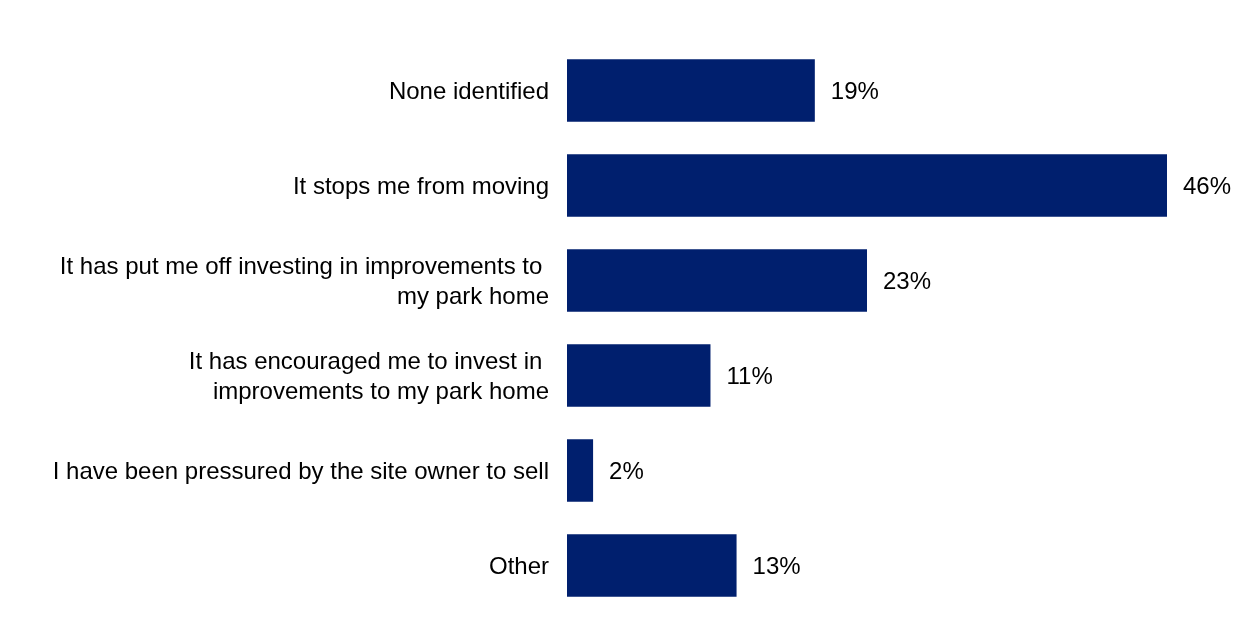 The width and height of the screenshot is (1251, 631). Describe the element at coordinates (854, 90) in the screenshot. I see `data-label: 19%` at that location.